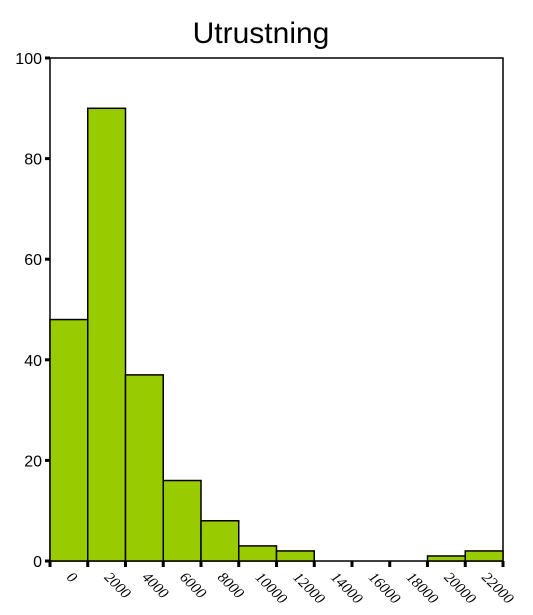 The width and height of the screenshot is (533, 615). What do you see at coordinates (28, 59) in the screenshot?
I see `y-tick-label: 100` at bounding box center [28, 59].